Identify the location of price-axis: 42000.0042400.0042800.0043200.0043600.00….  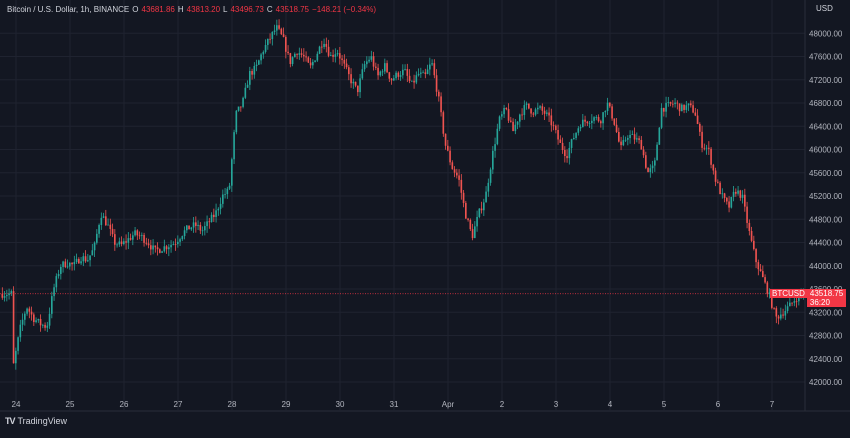
(827, 216).